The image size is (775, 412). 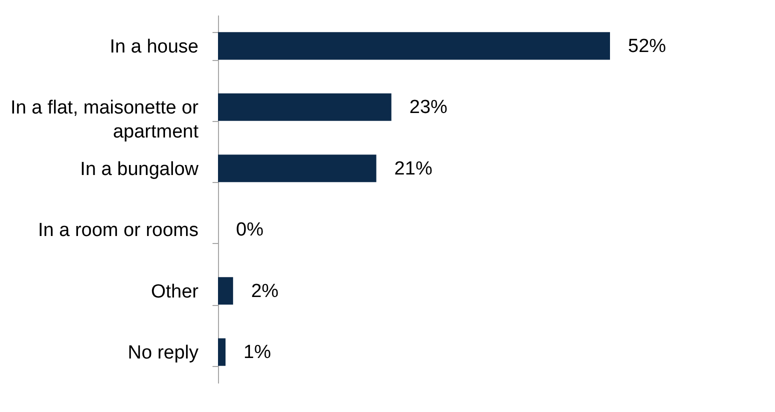 I want to click on y-tick-label: In a bungalow, so click(x=139, y=169).